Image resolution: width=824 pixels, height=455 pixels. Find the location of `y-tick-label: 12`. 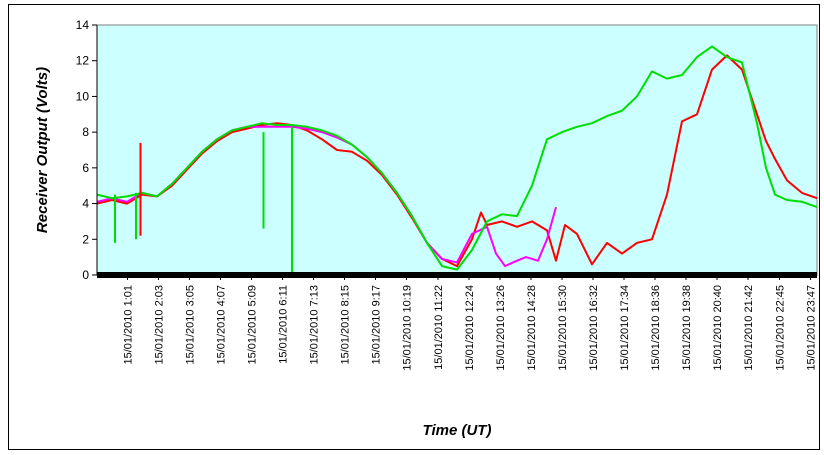

y-tick-label: 12 is located at coordinates (83, 61).